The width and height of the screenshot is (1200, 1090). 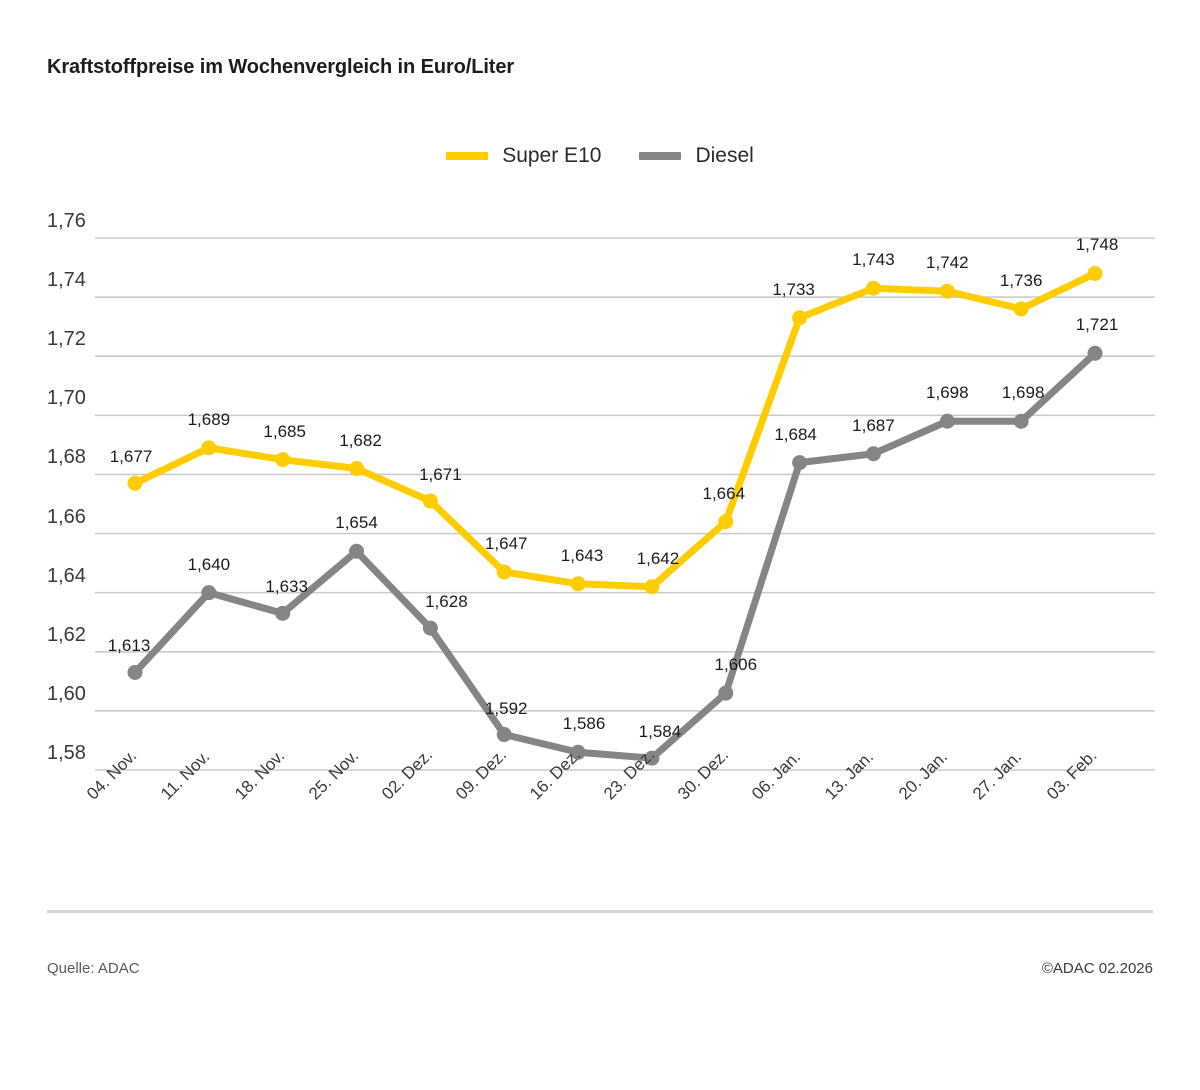 What do you see at coordinates (131, 457) in the screenshot?
I see `data-point-label: 1,677` at bounding box center [131, 457].